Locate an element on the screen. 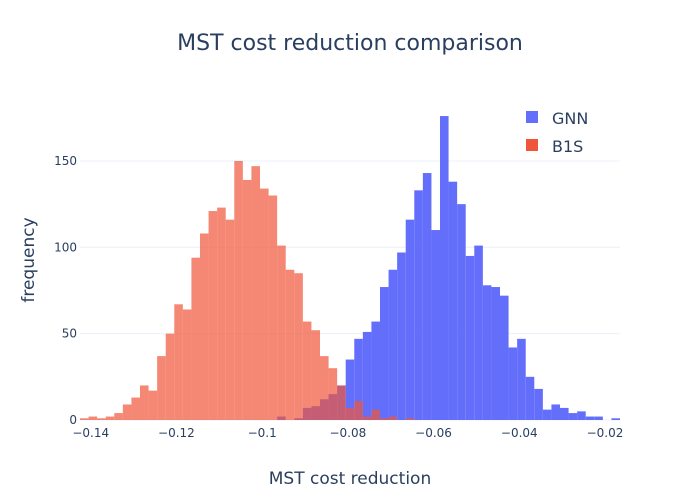 Image resolution: width=700 pixels, height=500 pixels. chart-title: MST cost reduction comparison is located at coordinates (350, 43).